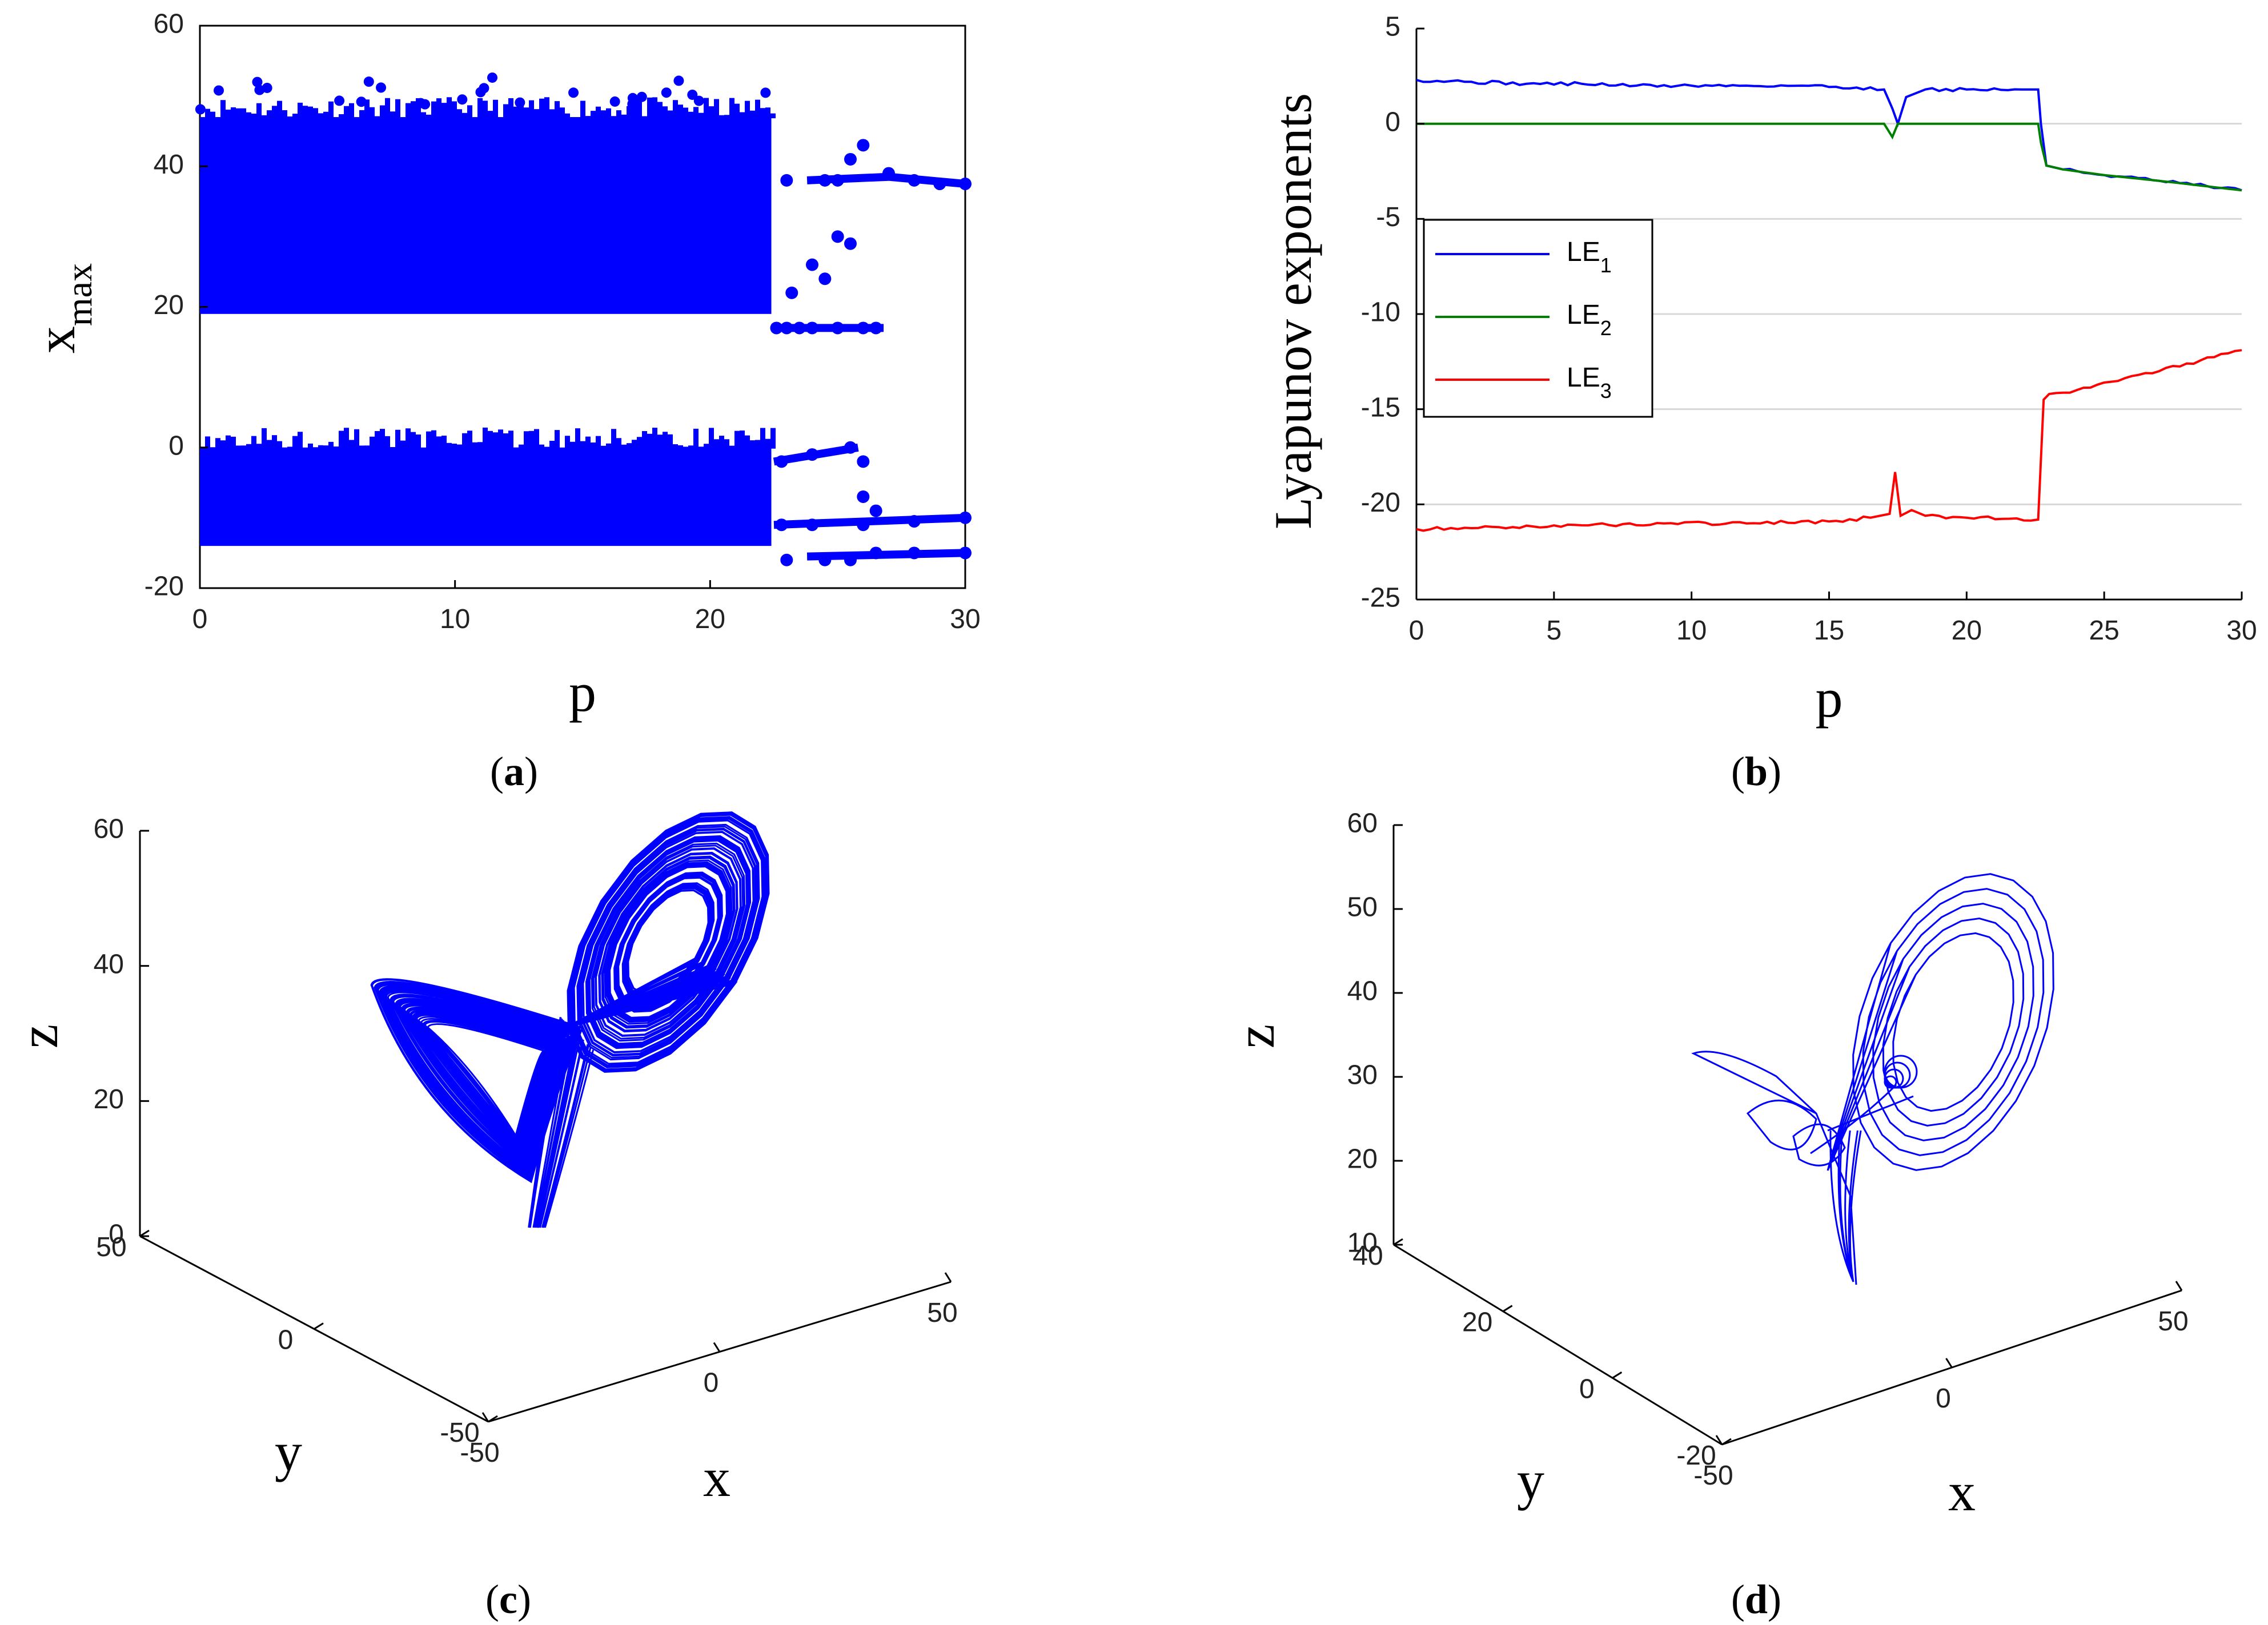  I want to click on y-tick-label: -10, so click(1380, 312).